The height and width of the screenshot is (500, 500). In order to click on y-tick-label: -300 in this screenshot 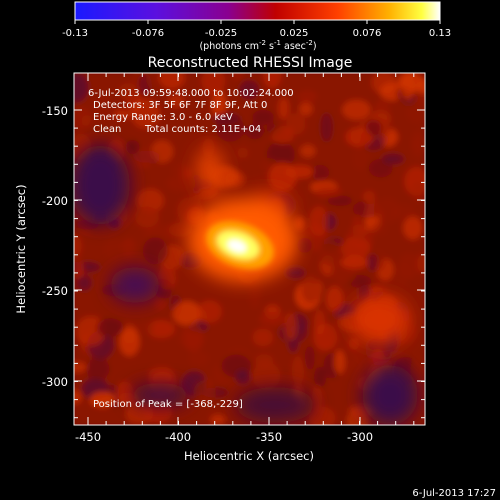, I will do `click(55, 382)`.